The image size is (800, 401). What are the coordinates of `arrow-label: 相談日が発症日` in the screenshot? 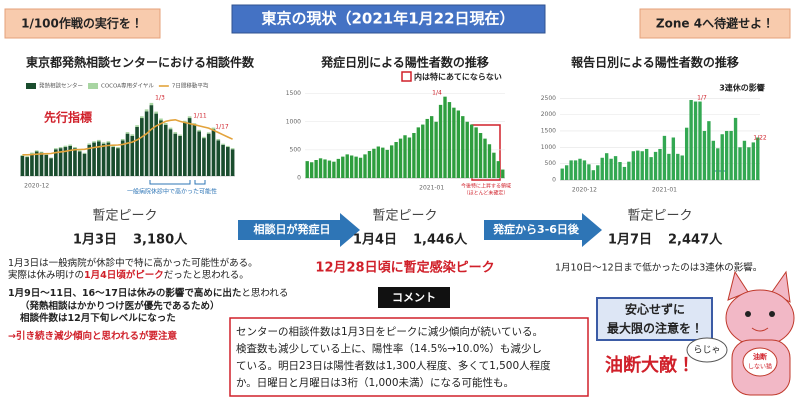 It's located at (292, 229).